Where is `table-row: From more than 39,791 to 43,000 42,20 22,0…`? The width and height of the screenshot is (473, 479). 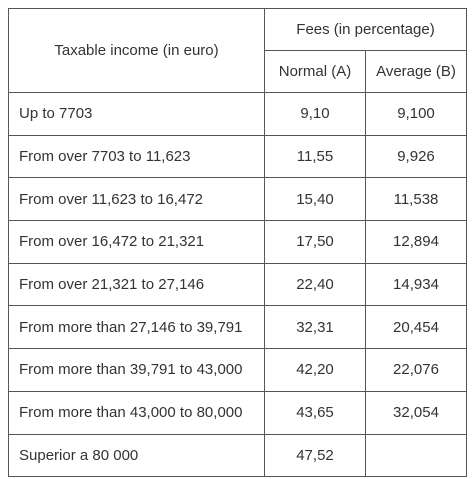 table-row: From more than 39,791 to 43,000 42,20 22,0… is located at coordinates (237, 370).